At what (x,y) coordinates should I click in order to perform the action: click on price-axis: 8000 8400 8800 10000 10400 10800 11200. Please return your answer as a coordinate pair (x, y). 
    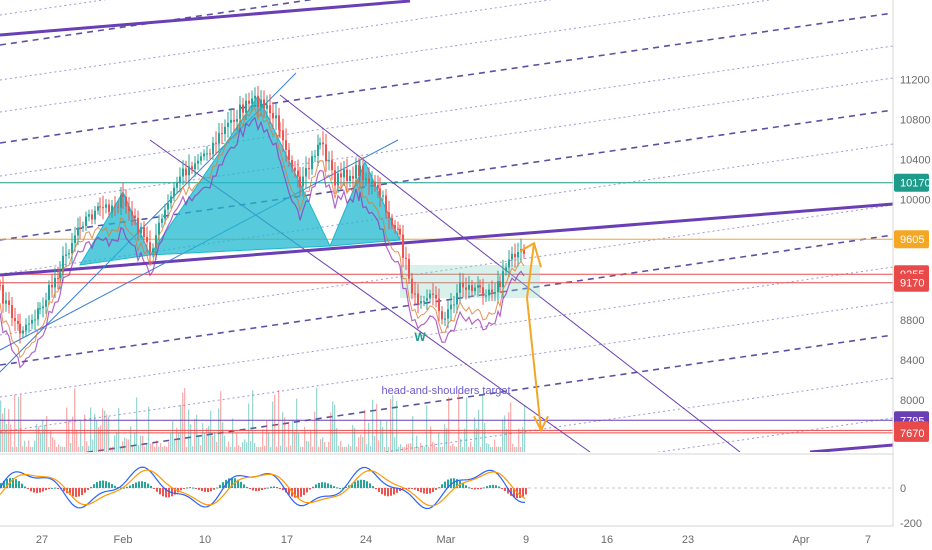
    Looking at the image, I should click on (915, 241).